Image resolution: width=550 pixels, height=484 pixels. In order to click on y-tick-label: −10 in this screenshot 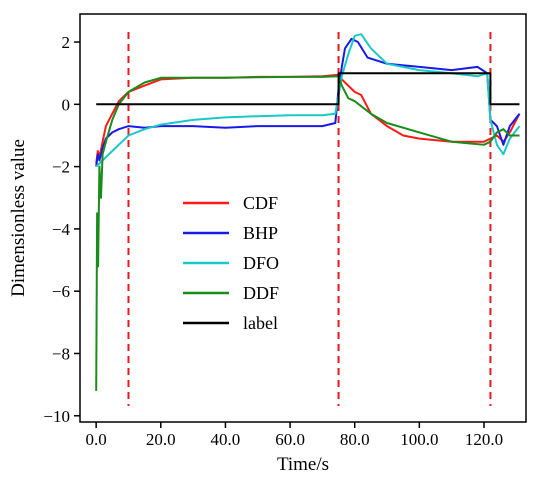, I will do `click(56, 416)`.